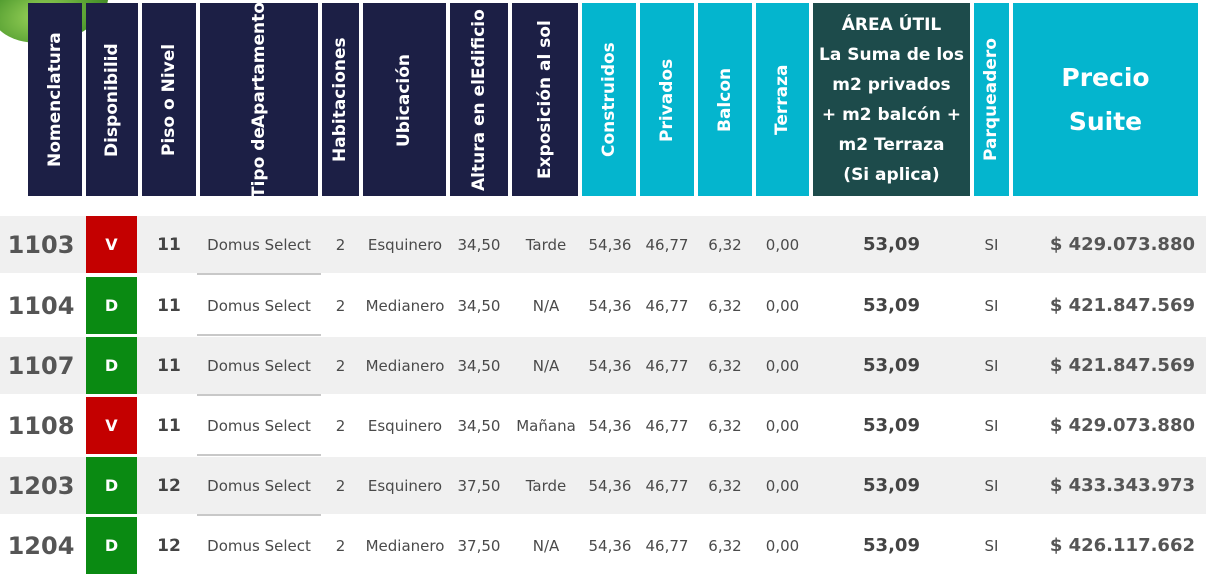 This screenshot has width=1206, height=578. What do you see at coordinates (41, 305) in the screenshot?
I see `nomenclatura-cell: 1104` at bounding box center [41, 305].